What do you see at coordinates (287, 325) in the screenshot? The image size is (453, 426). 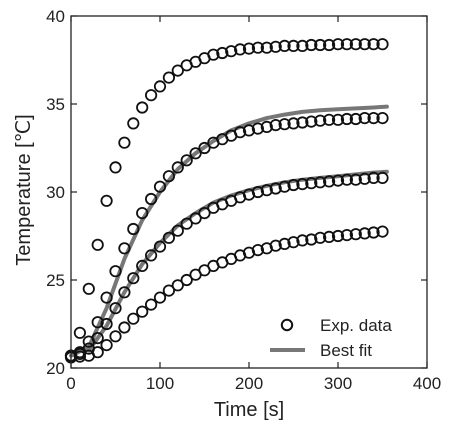 I see `legend-data-marker` at bounding box center [287, 325].